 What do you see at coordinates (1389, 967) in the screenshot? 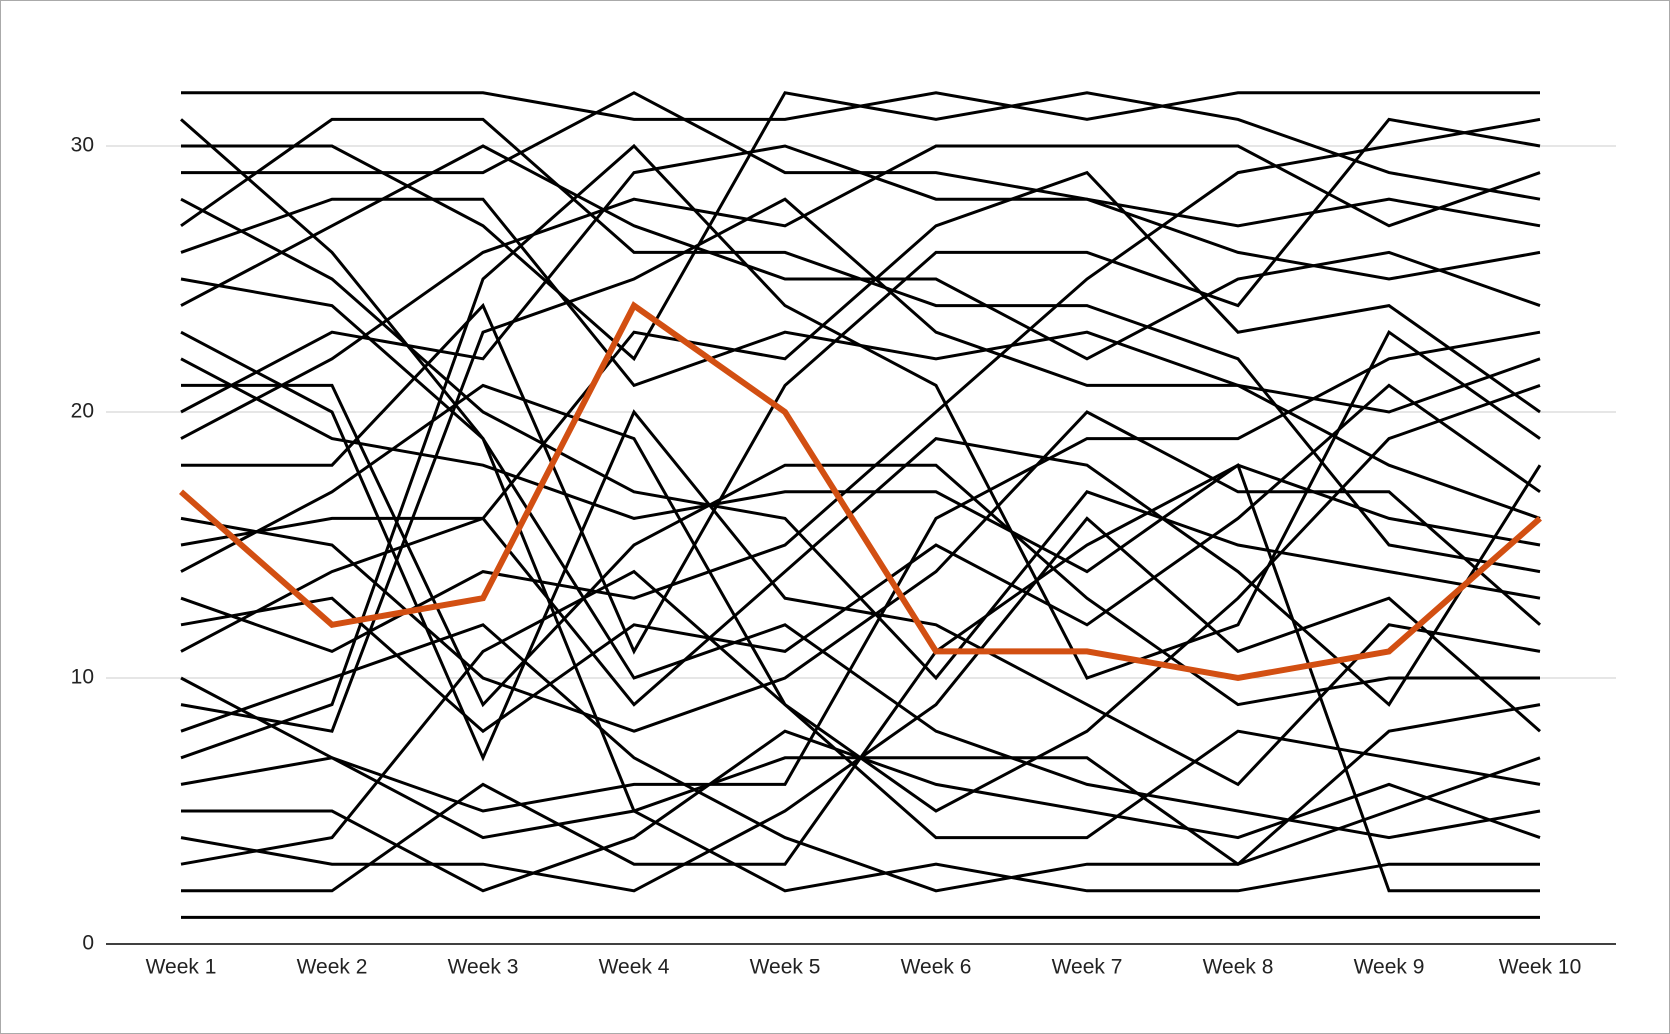
I see `x-tick-label: Week 9` at bounding box center [1389, 967].